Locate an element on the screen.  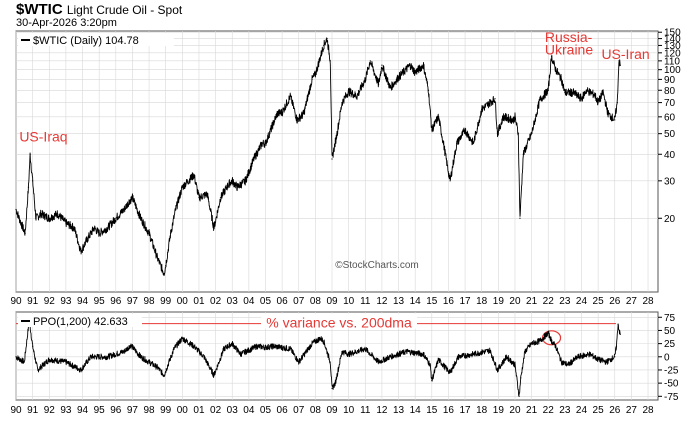
ppo-x-tick-label: 95 is located at coordinates (100, 410).